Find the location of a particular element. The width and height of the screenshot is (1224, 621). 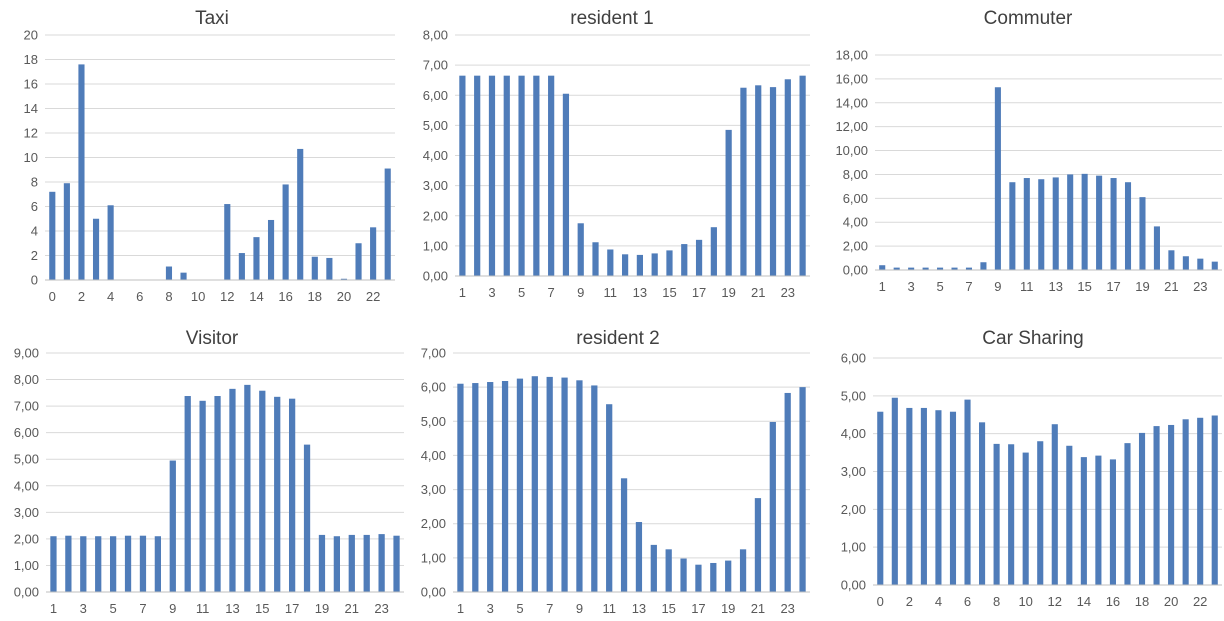

x-tick-label: 4 is located at coordinates (938, 601).